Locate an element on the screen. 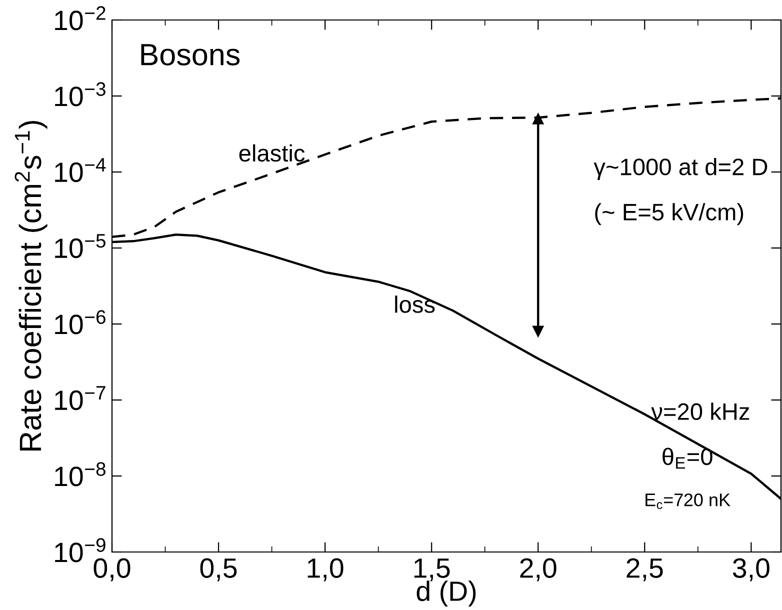 The height and width of the screenshot is (610, 782). x-tick-label: 1,5 is located at coordinates (432, 570).